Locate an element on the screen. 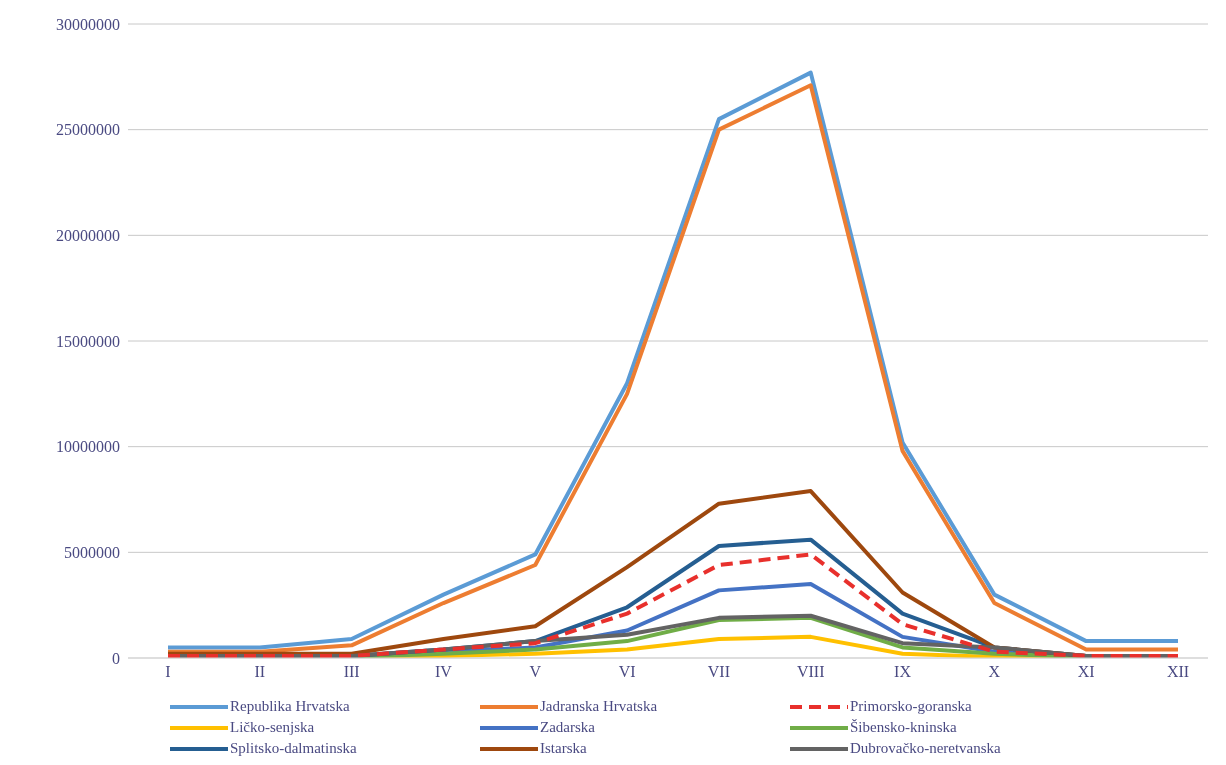 The height and width of the screenshot is (765, 1226). y-tick-label: 25000000 is located at coordinates (88, 130).